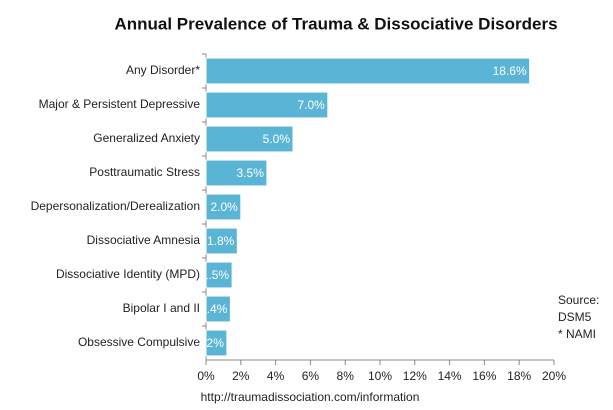 This screenshot has height=410, width=613. What do you see at coordinates (554, 376) in the screenshot?
I see `x-tick-label: 20%` at bounding box center [554, 376].